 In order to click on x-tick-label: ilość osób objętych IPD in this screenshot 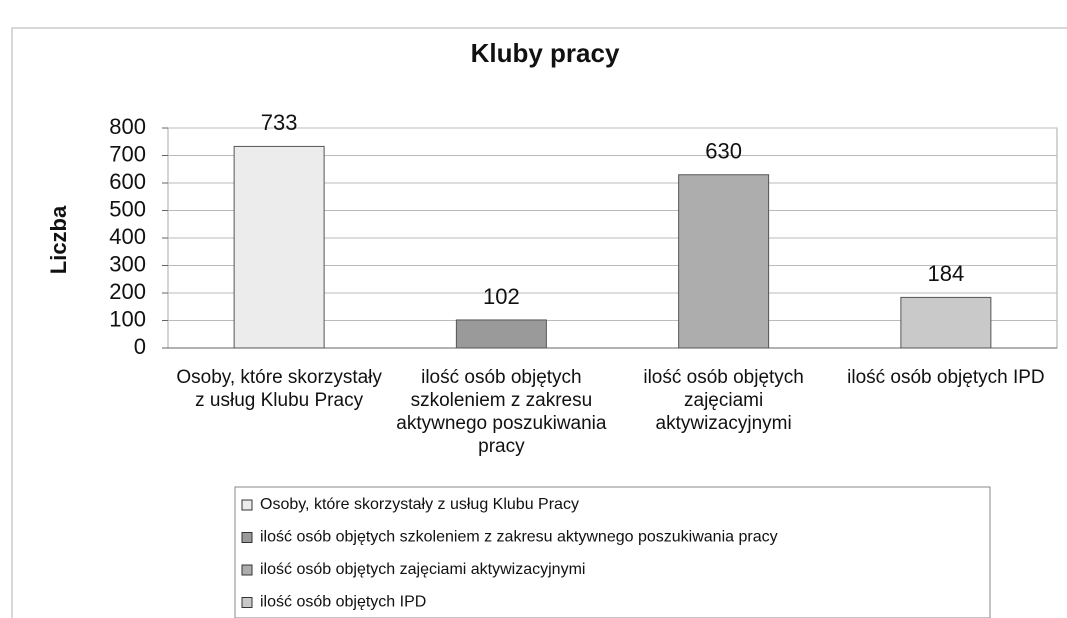, I will do `click(946, 377)`.